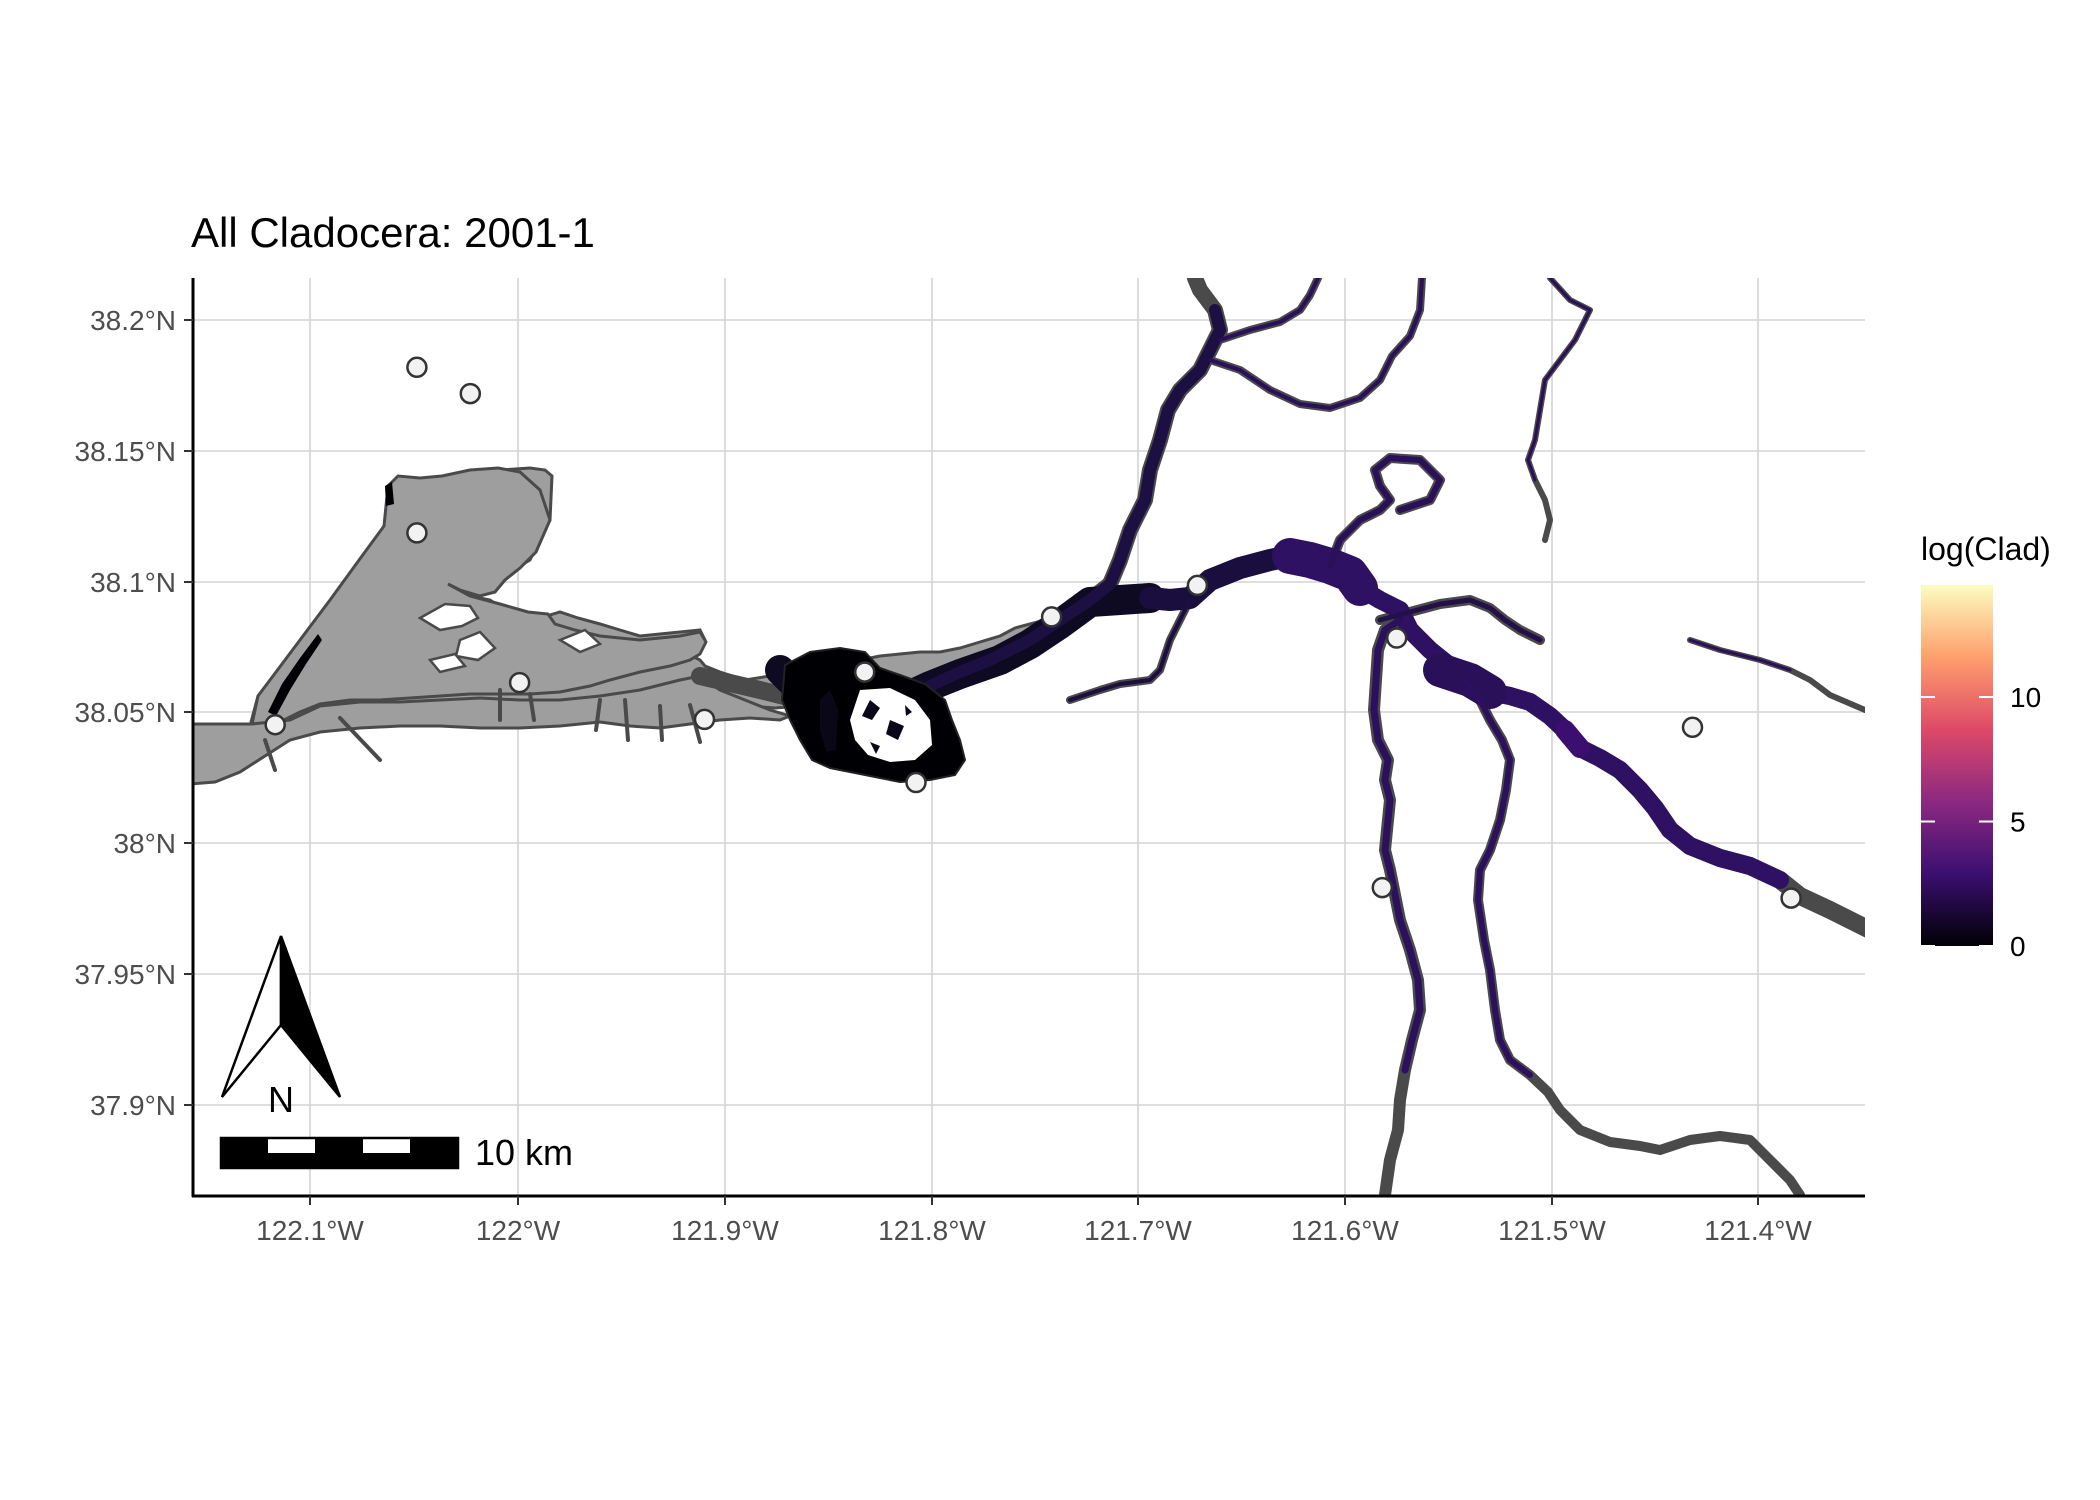 Image resolution: width=2100 pixels, height=1500 pixels. Describe the element at coordinates (524, 1152) in the screenshot. I see `scale-bar-label: 10 km` at that location.